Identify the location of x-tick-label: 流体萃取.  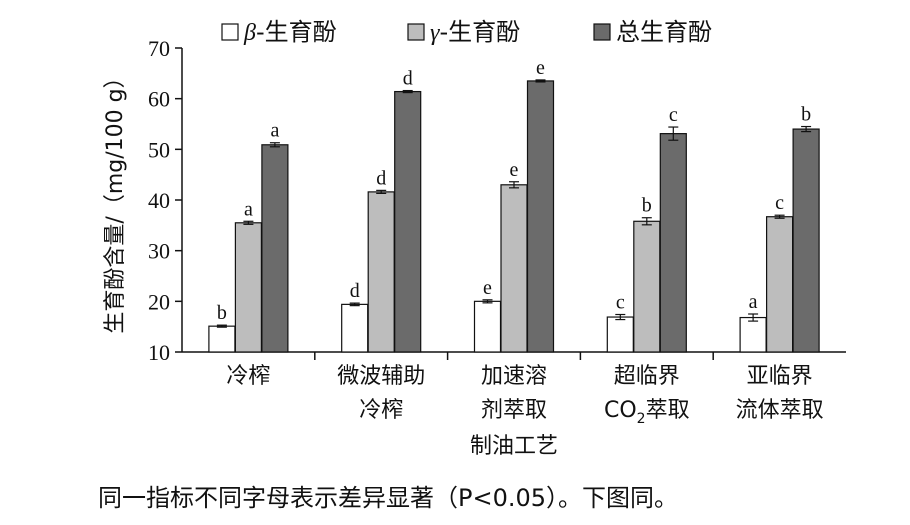
(780, 410).